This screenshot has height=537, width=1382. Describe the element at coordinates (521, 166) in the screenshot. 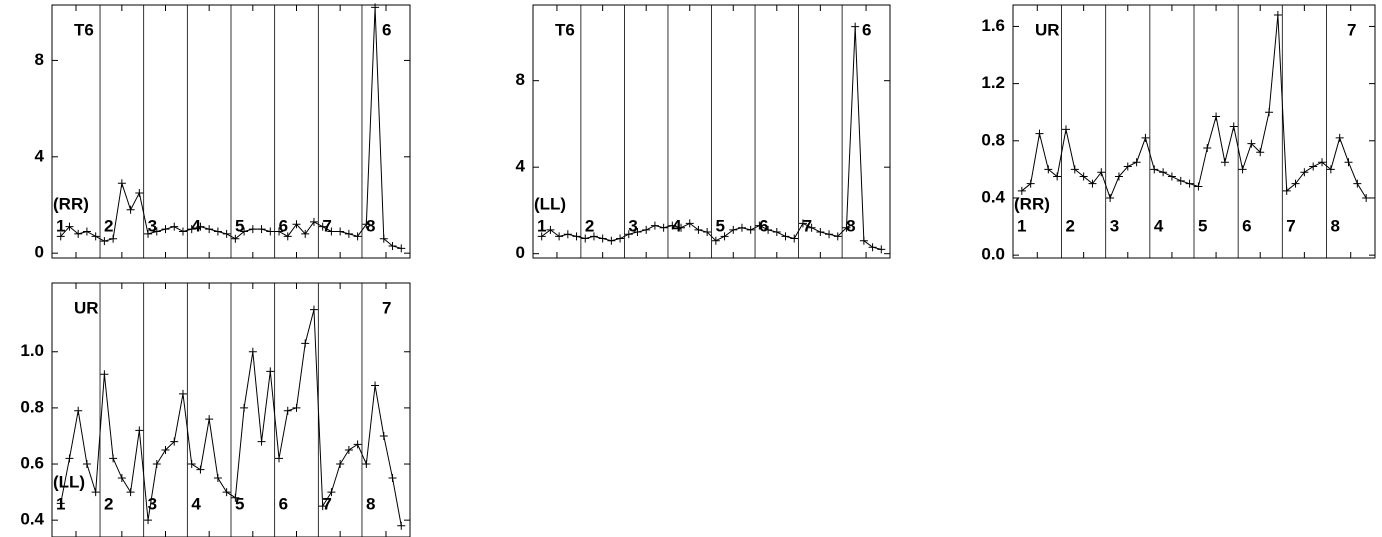

I see `y-tick-label: 4` at that location.